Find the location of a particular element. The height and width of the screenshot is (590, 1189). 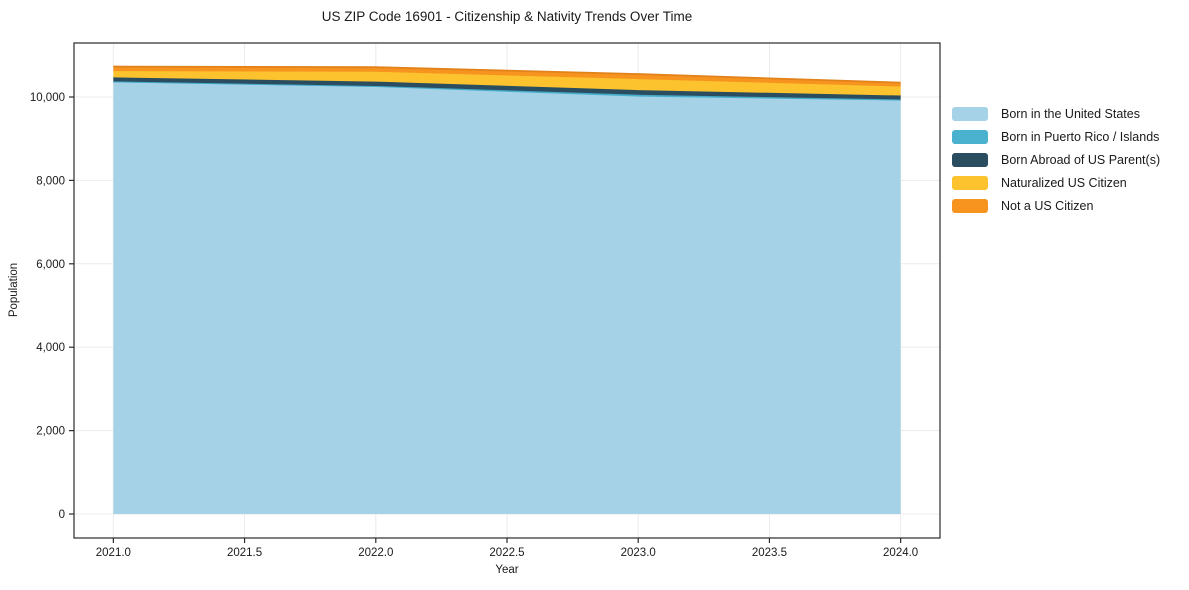

x-axis-label: Year is located at coordinates (507, 570).